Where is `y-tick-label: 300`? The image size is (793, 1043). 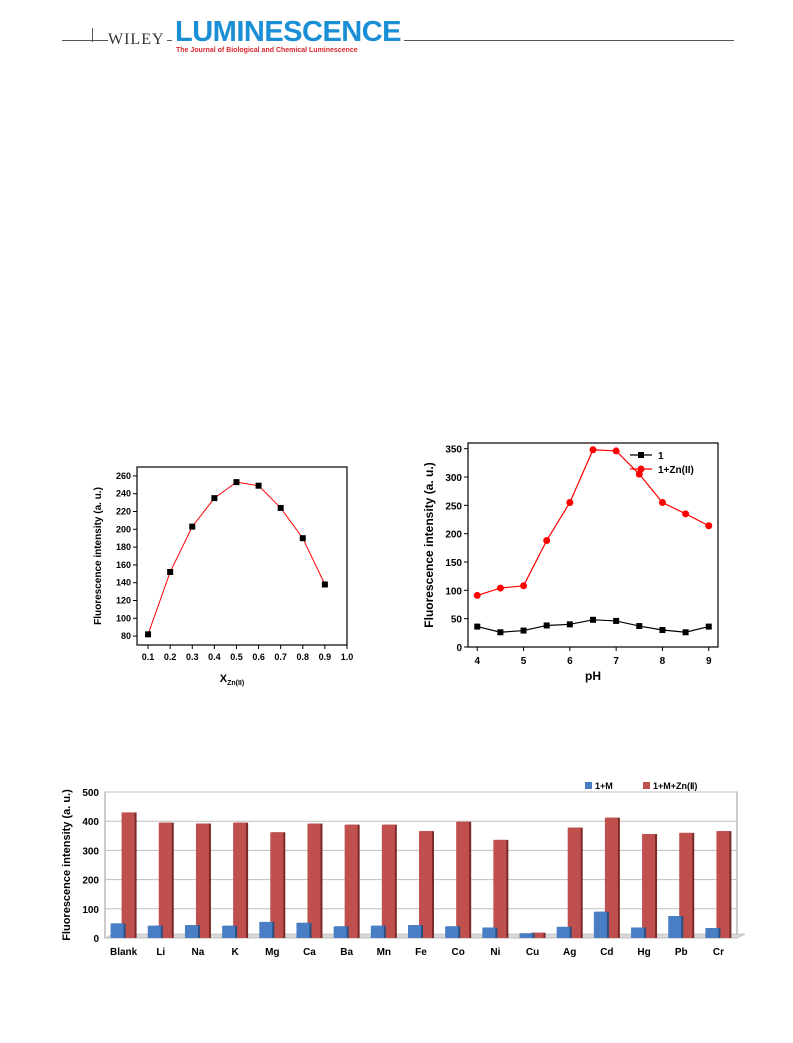 y-tick-label: 300 is located at coordinates (453, 478).